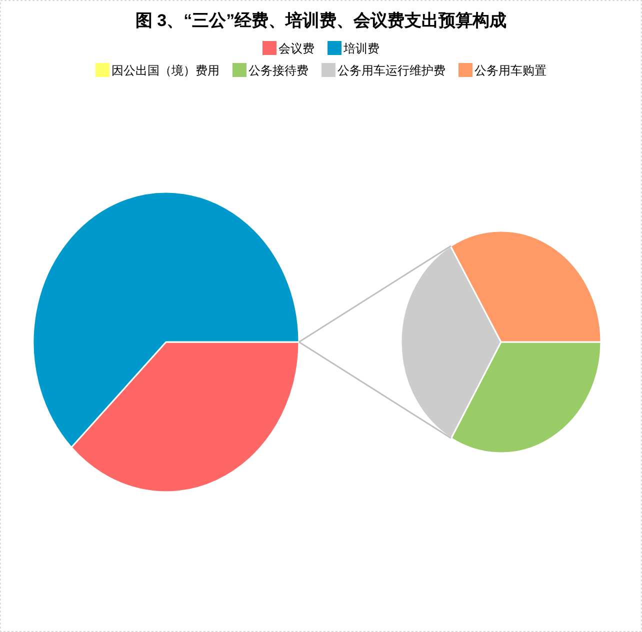 Image resolution: width=642 pixels, height=632 pixels. I want to click on legend-label: 公务接待费, so click(278, 71).